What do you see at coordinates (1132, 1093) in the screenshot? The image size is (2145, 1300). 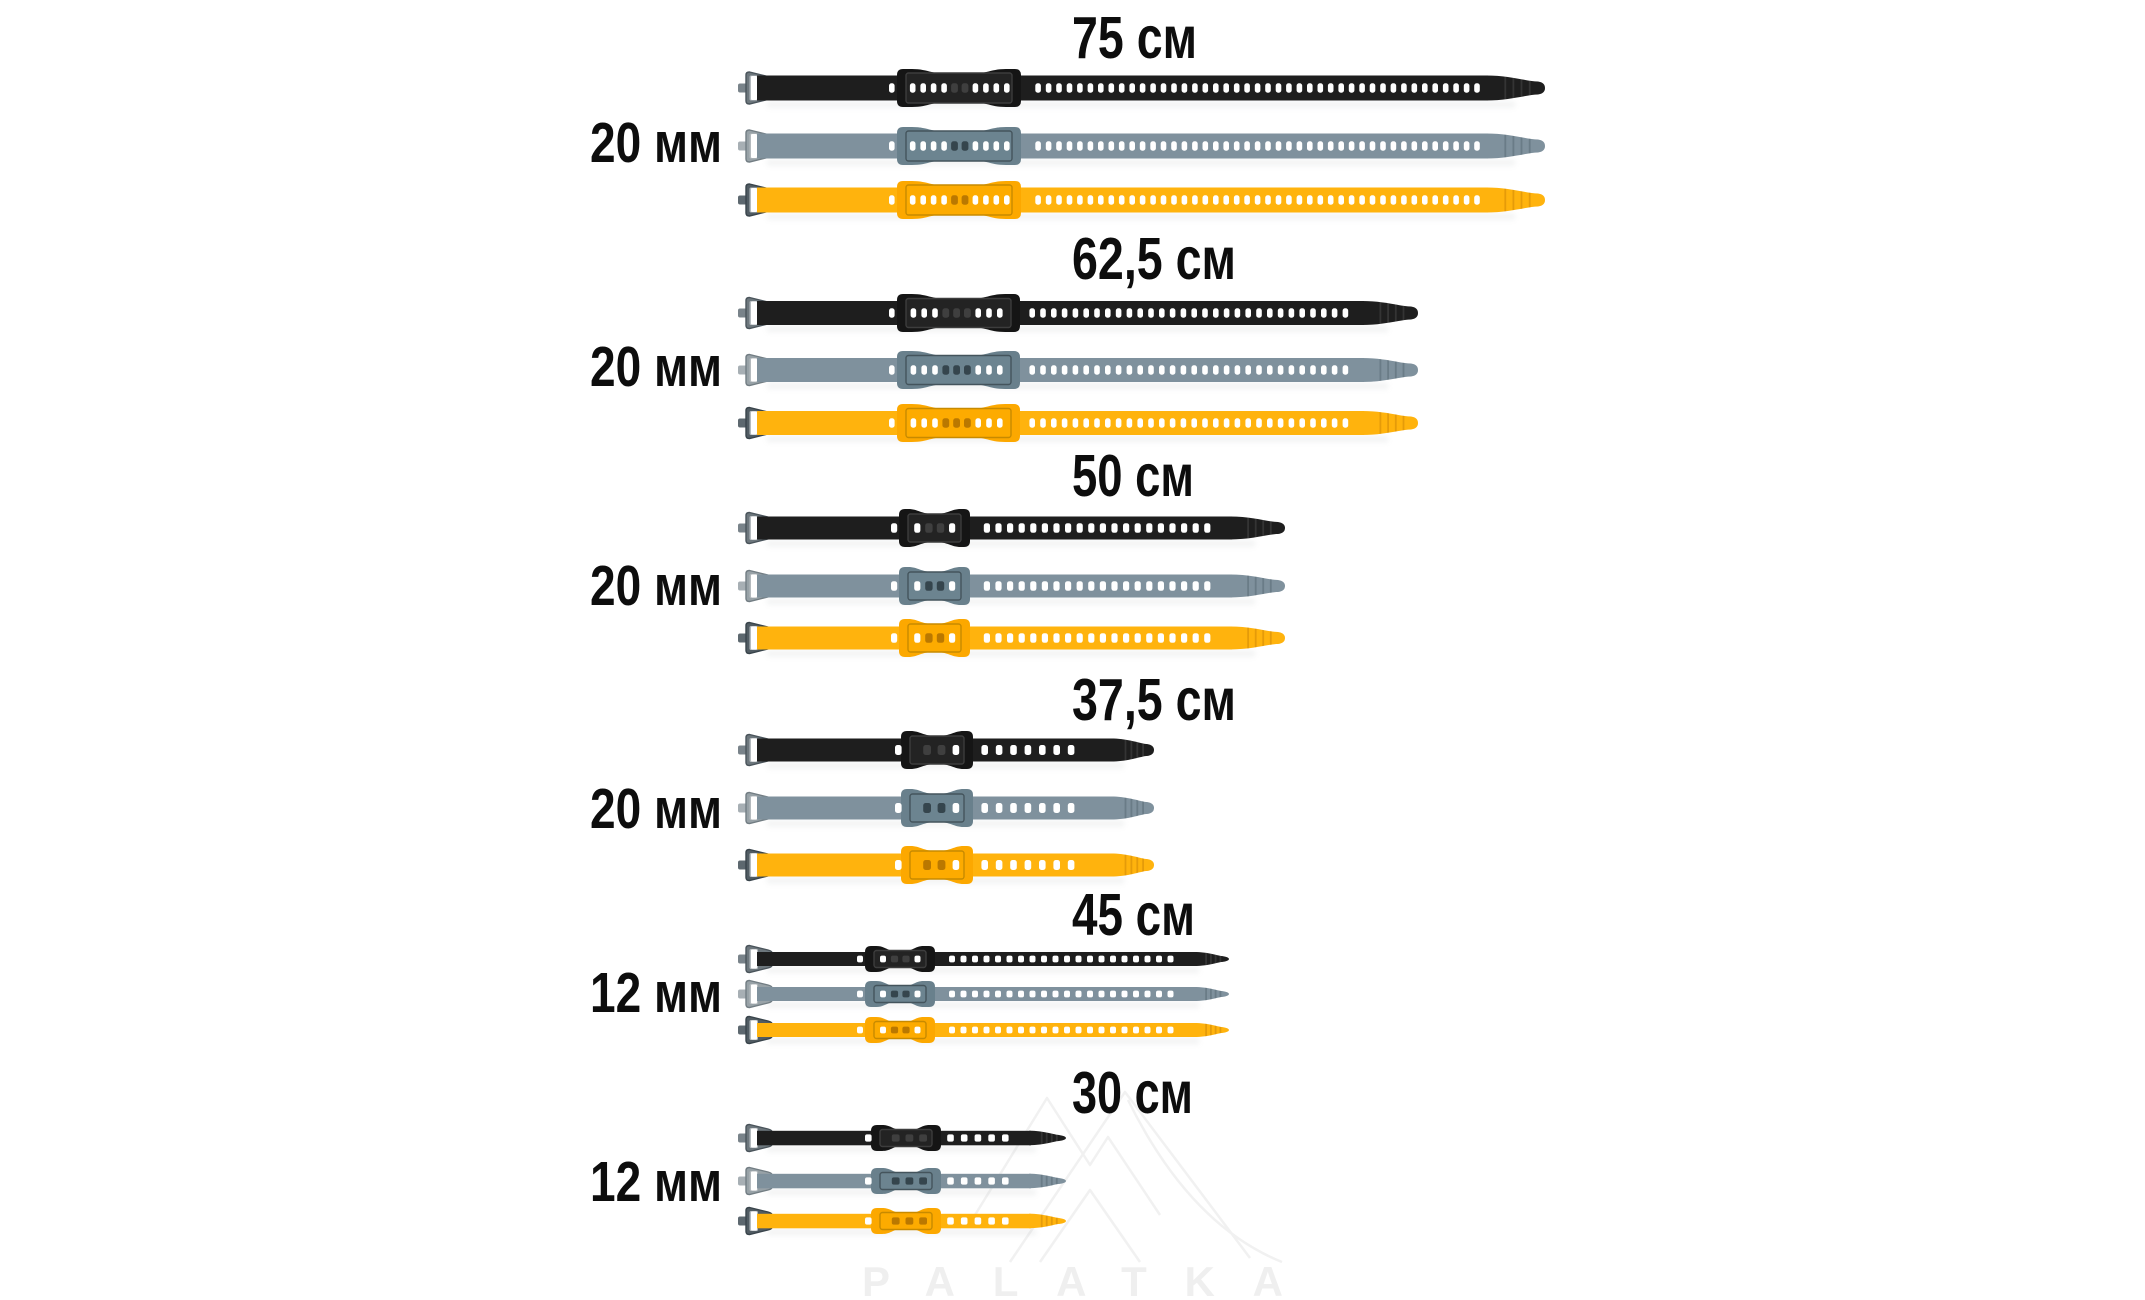 I see `svg-text: 30 см` at bounding box center [1132, 1093].